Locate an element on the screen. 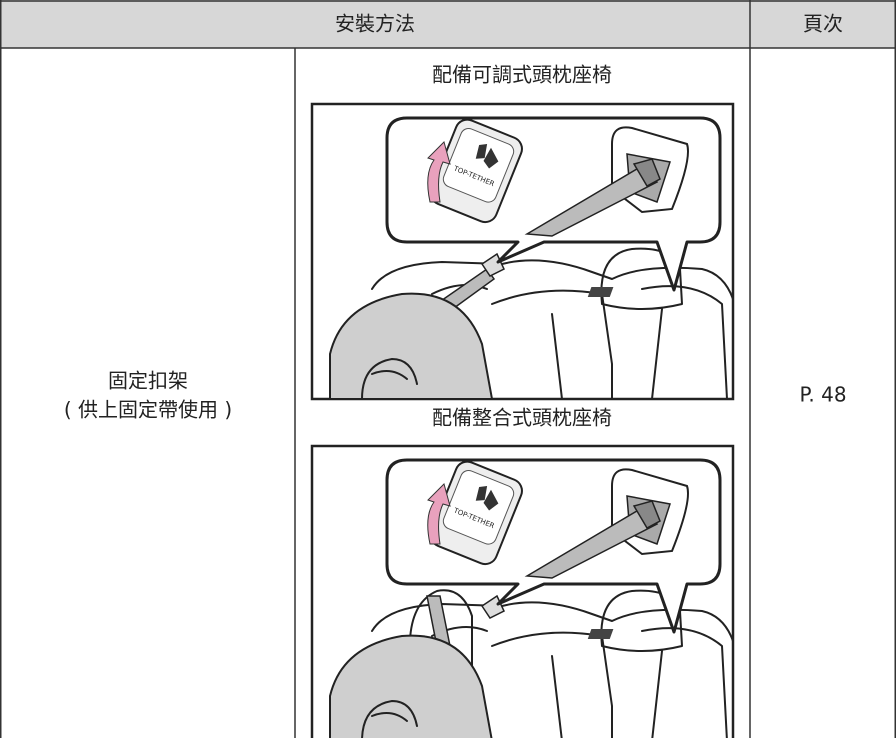 The image size is (896, 738). header-cell: 安裝方法 is located at coordinates (375, 24).